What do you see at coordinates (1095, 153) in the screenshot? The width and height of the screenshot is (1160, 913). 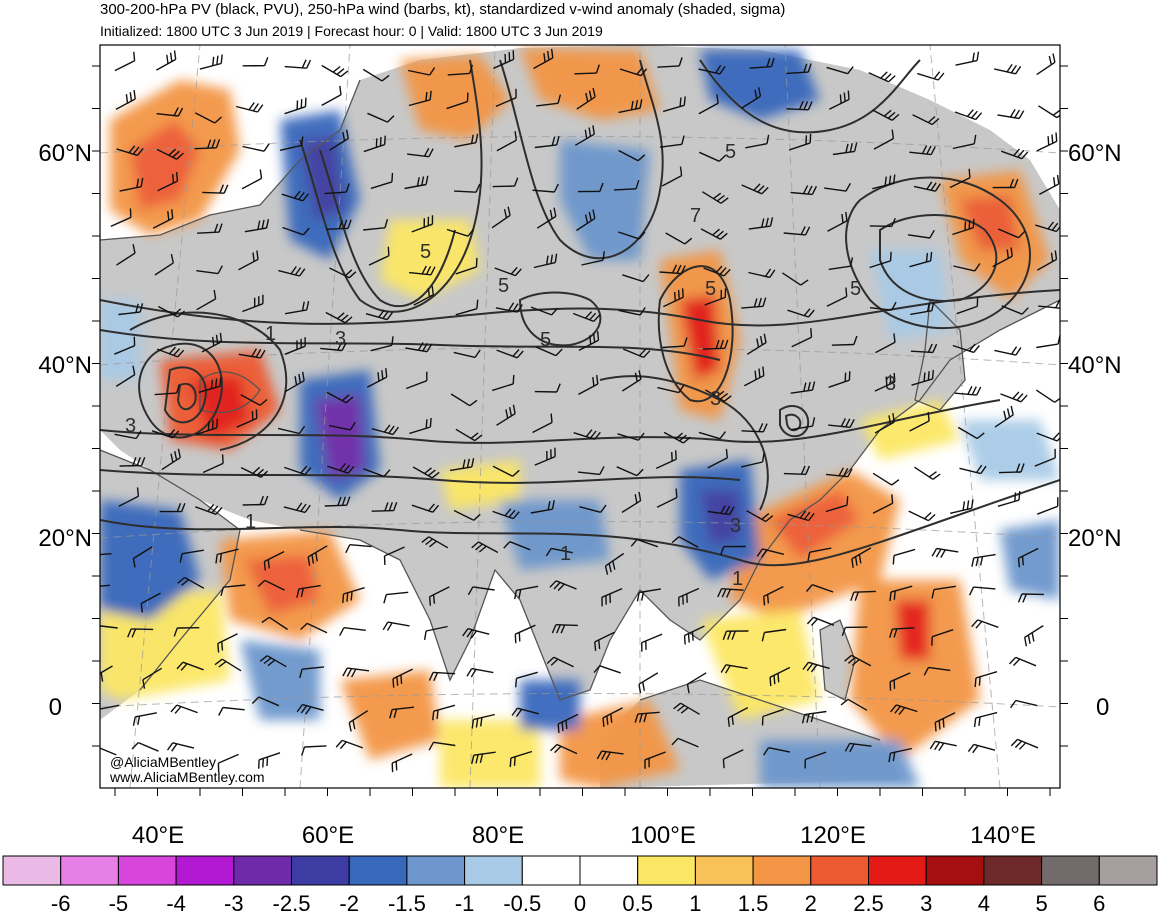 I see `lat-label-right-60: 60°N` at bounding box center [1095, 153].